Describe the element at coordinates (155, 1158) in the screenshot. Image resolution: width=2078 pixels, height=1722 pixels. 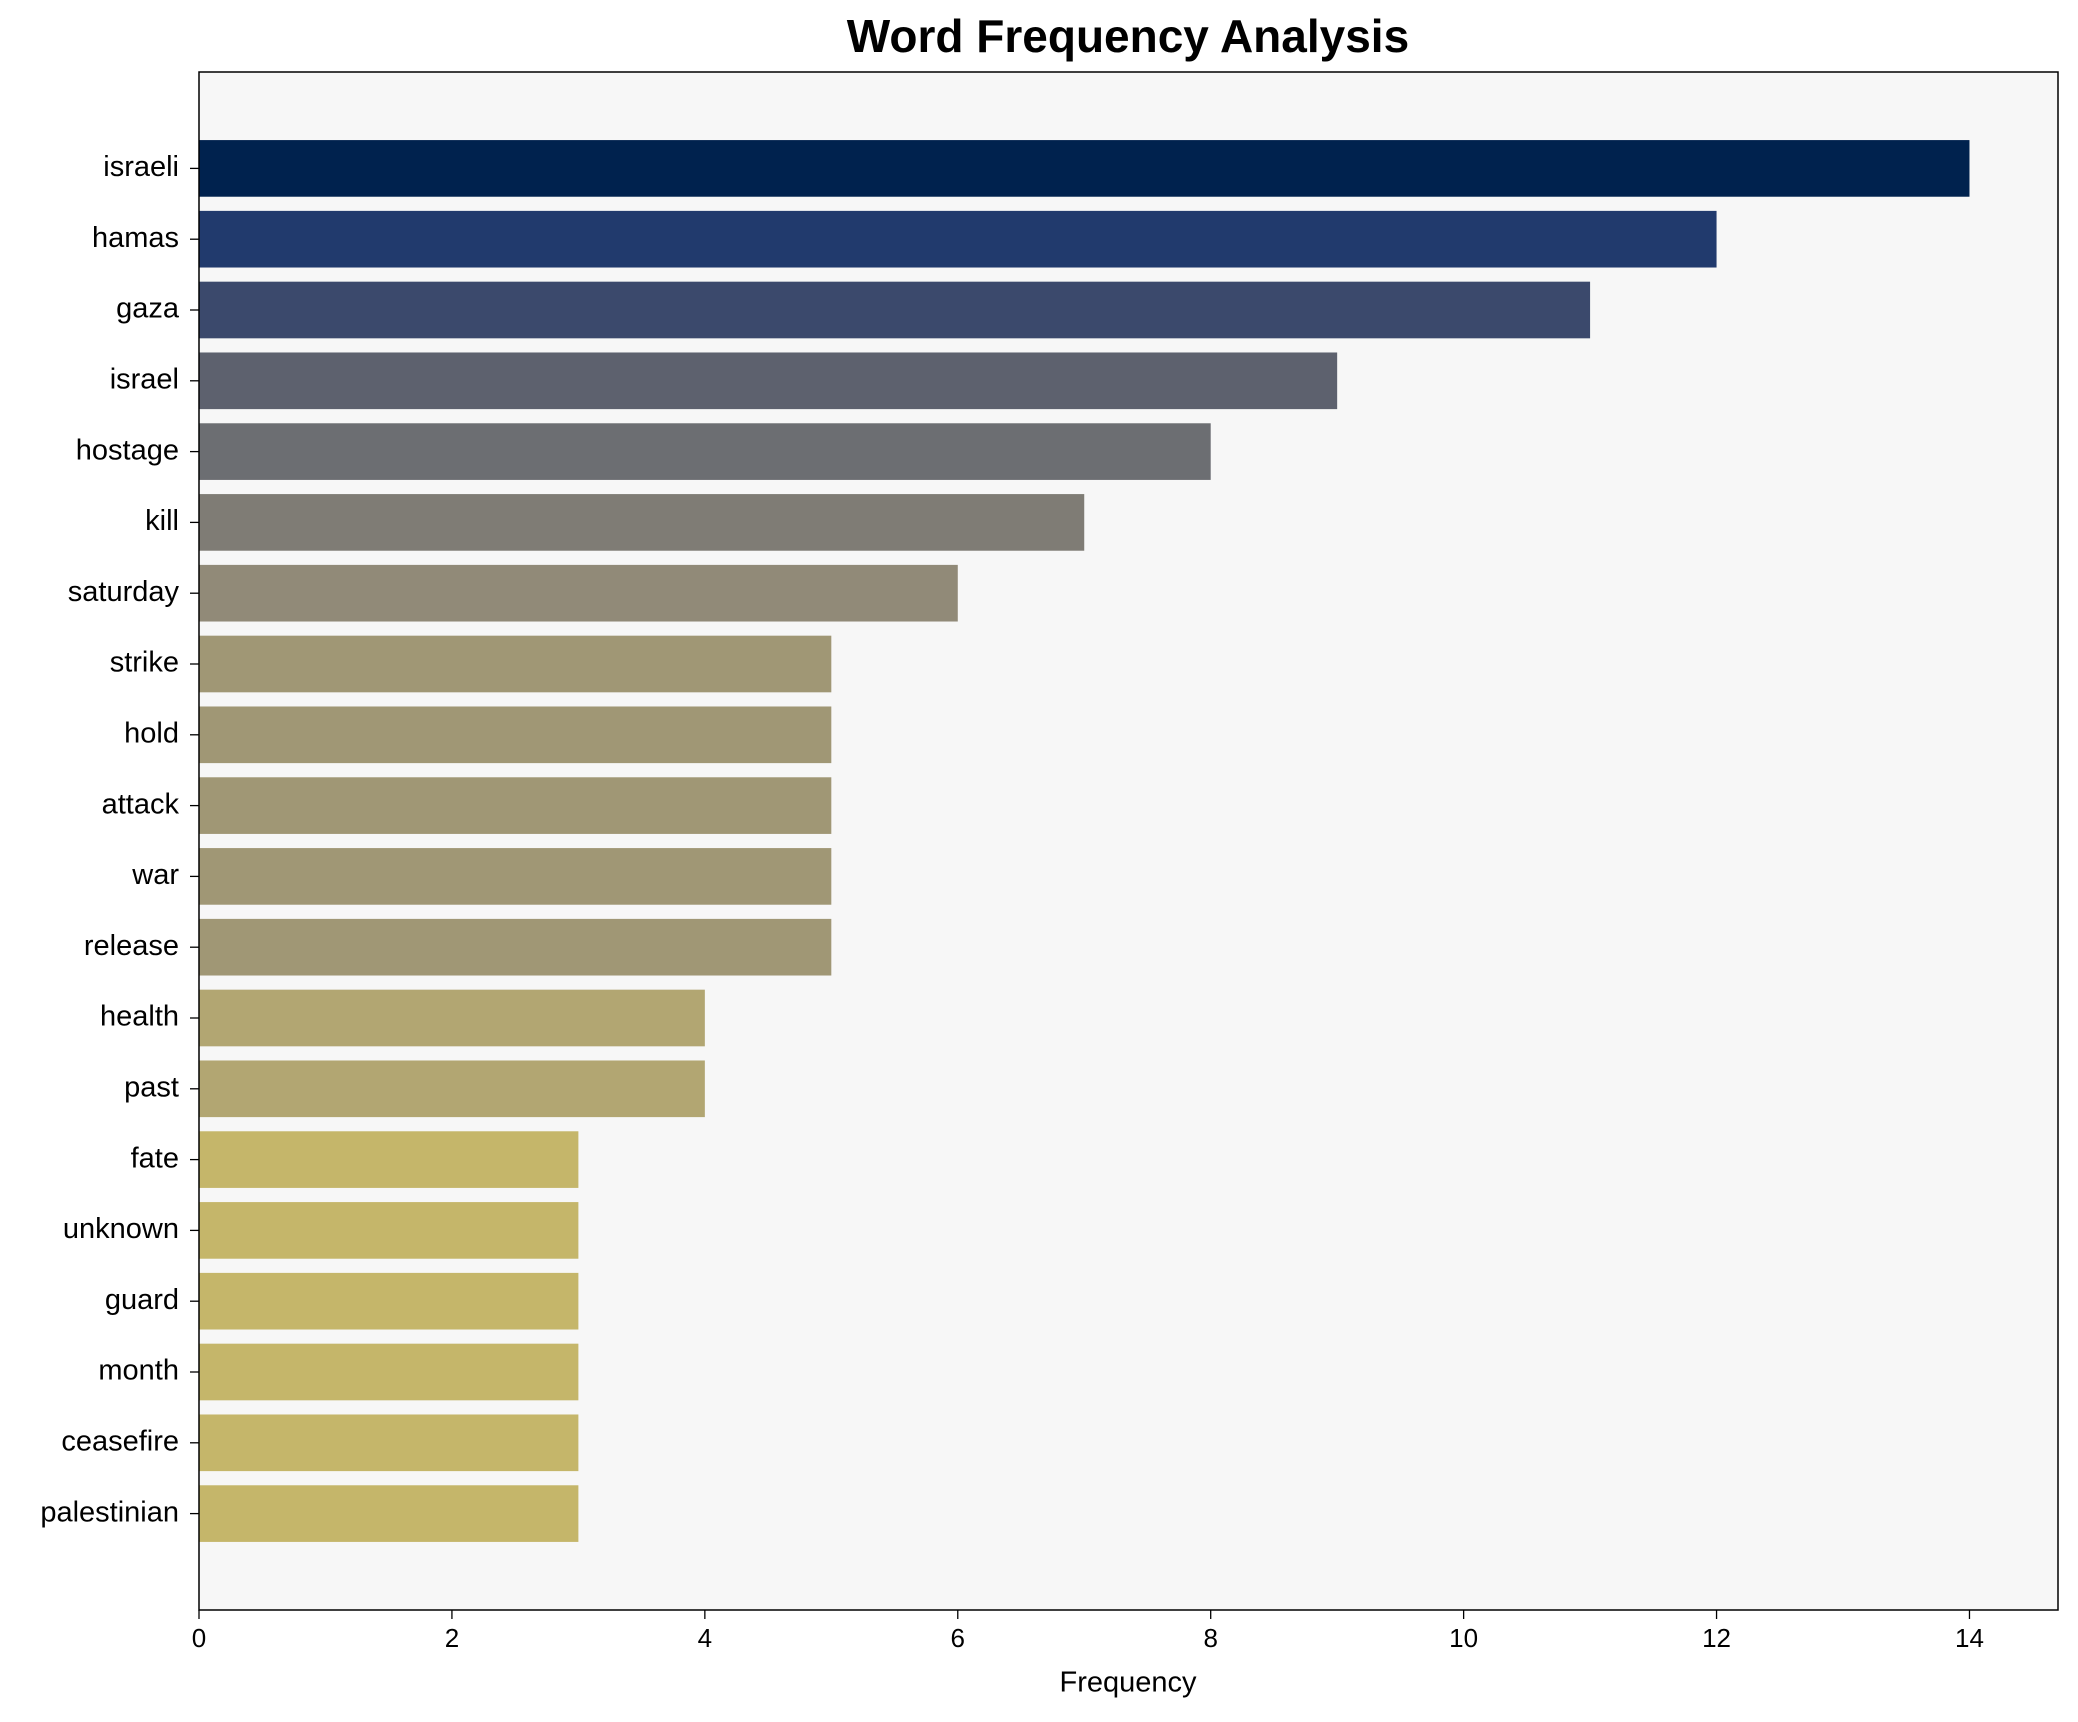
I see `y-tick-label: fate` at that location.